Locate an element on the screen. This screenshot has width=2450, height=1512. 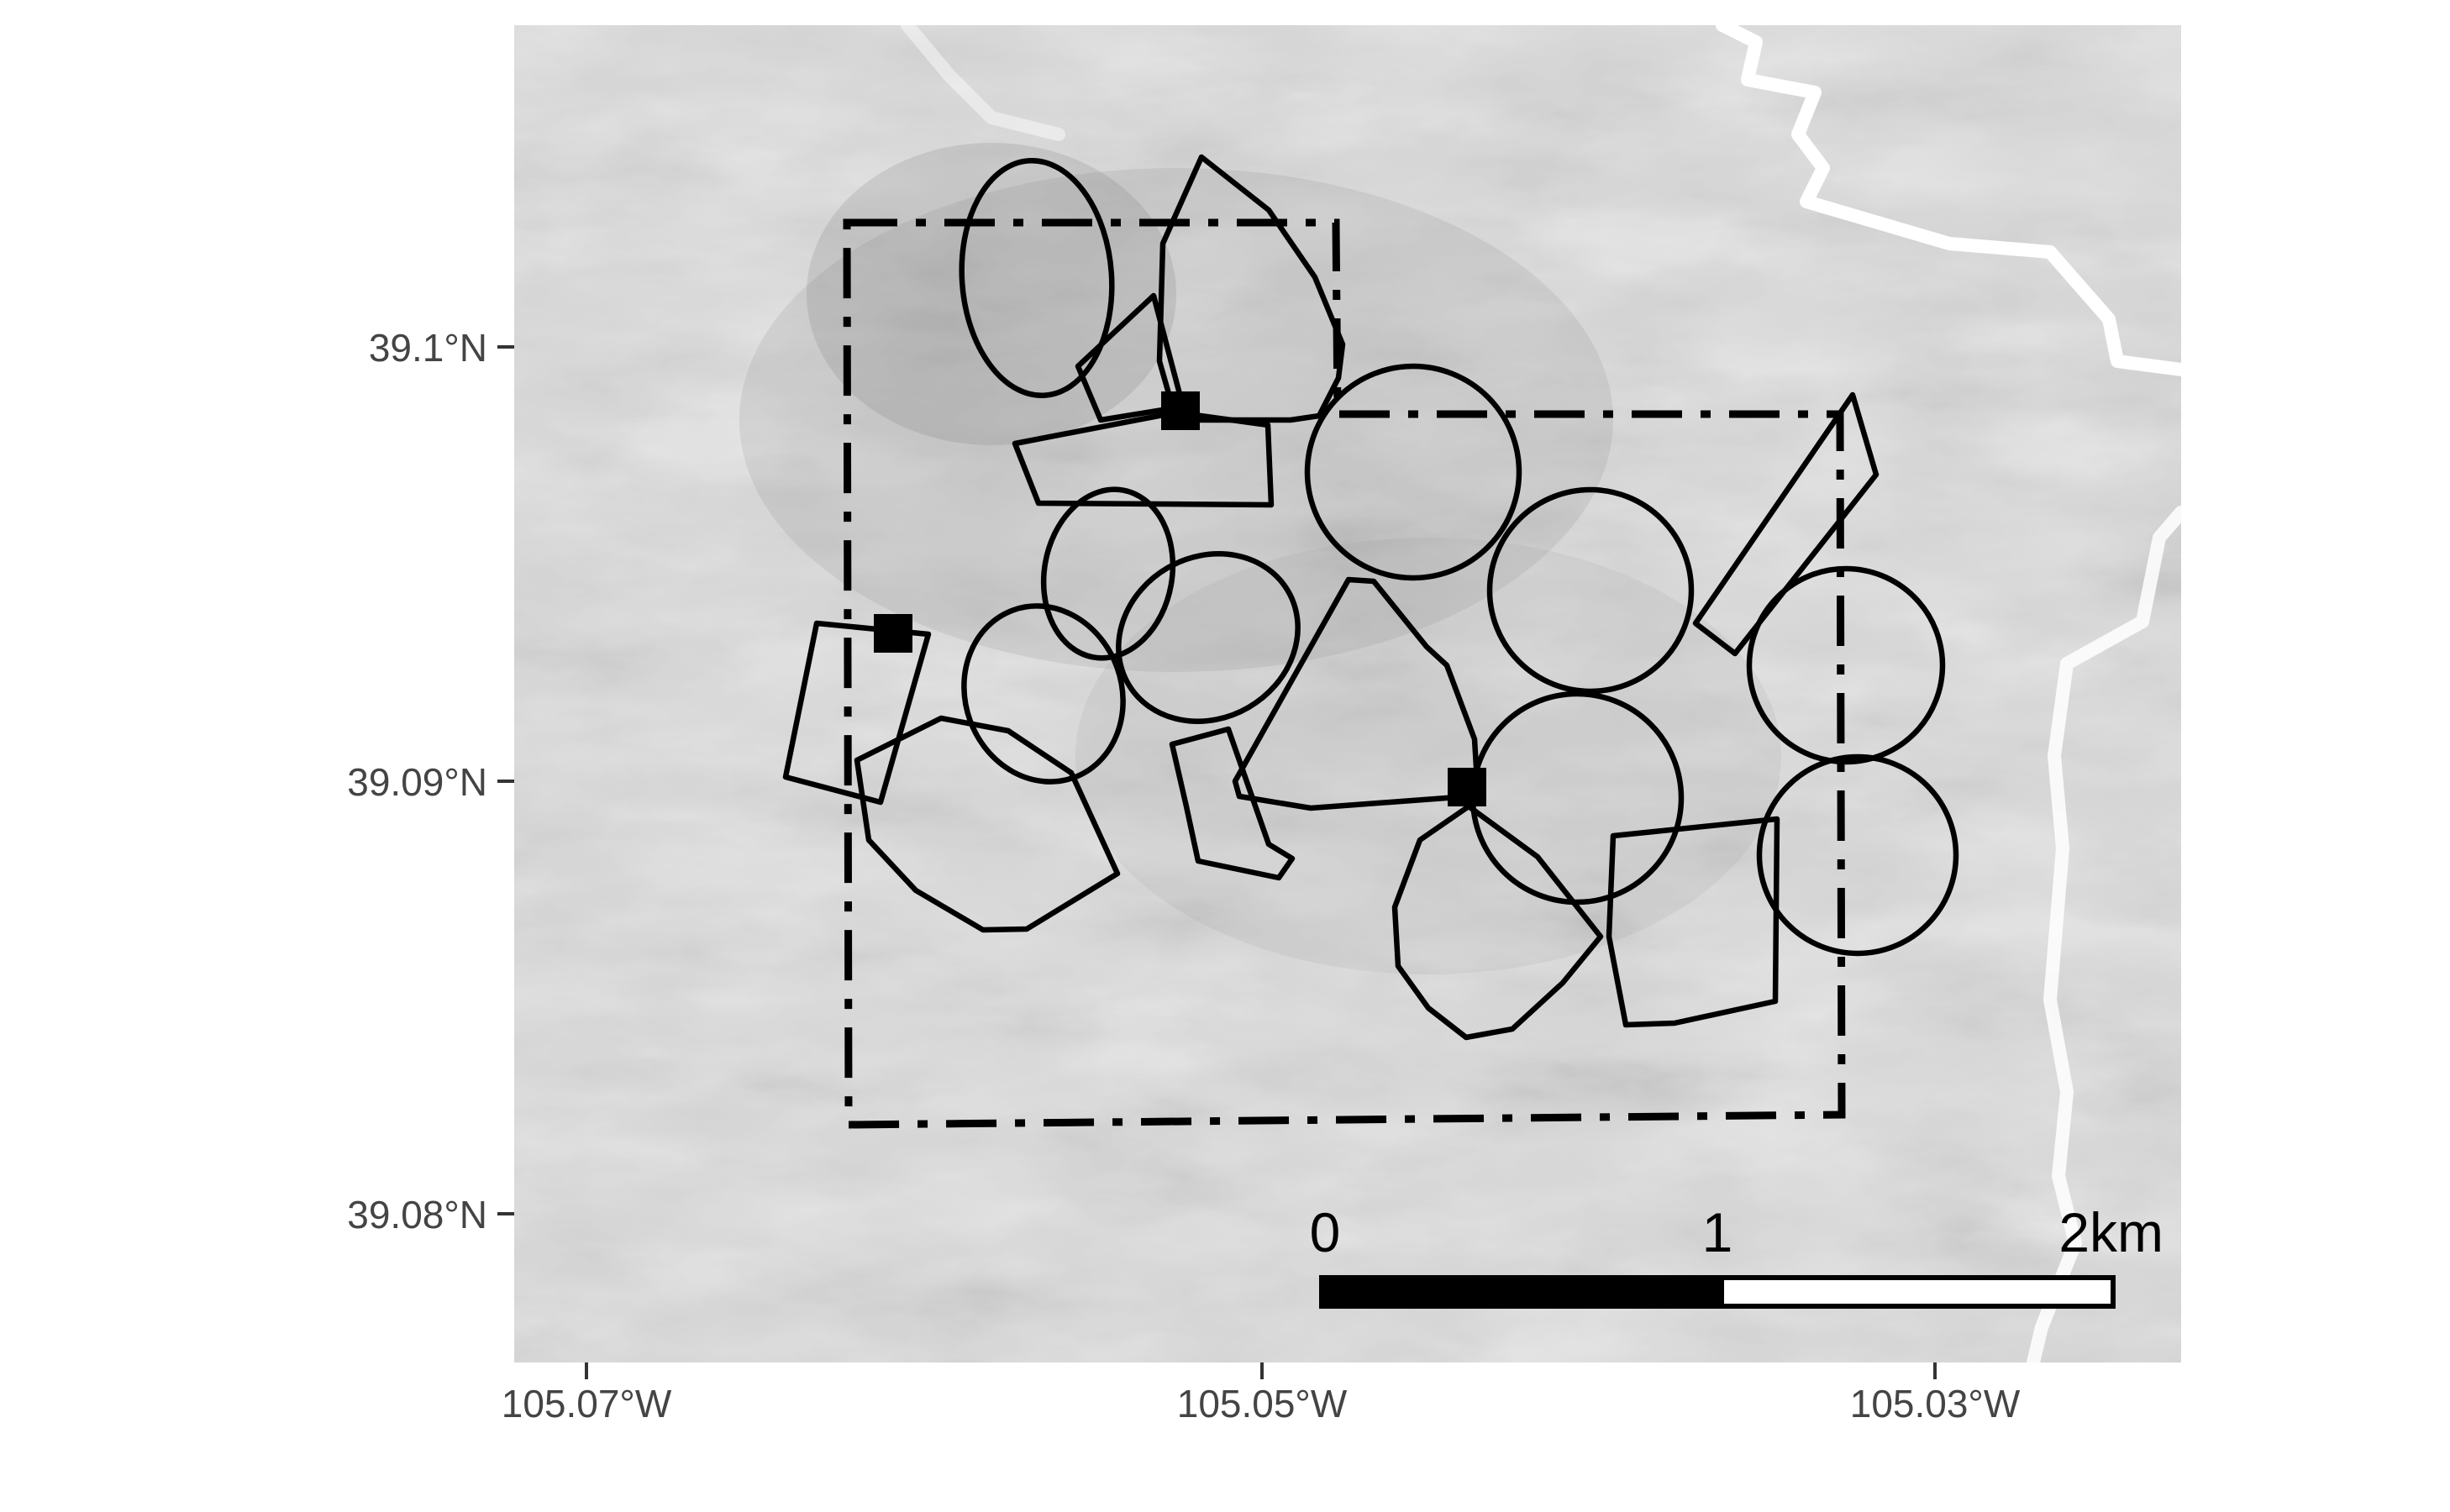
scale-label-0: 0 is located at coordinates (1325, 1232).